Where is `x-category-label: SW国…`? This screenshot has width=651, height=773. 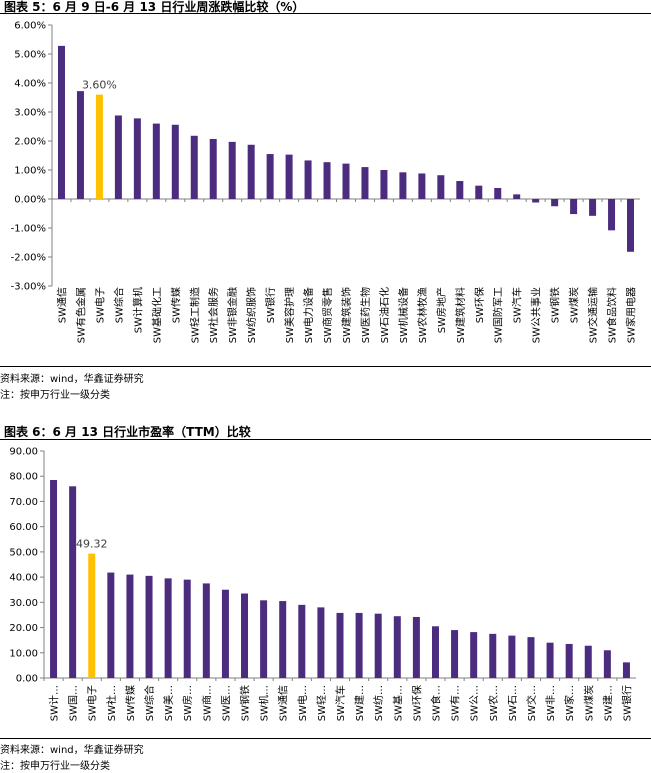
x-category-label: SW国… is located at coordinates (74, 703).